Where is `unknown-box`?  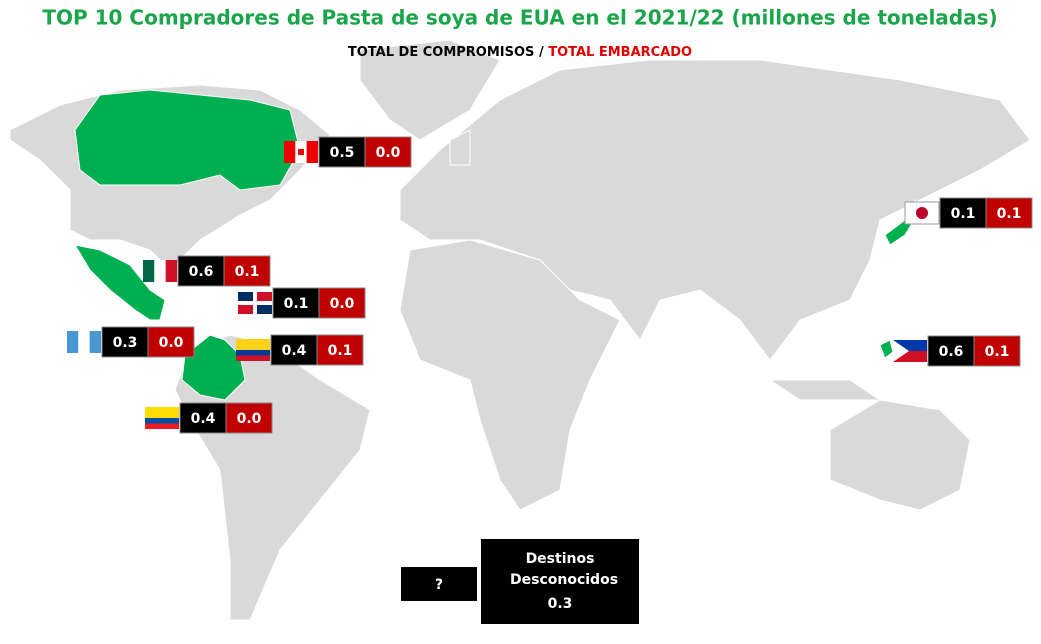 unknown-box is located at coordinates (560, 581).